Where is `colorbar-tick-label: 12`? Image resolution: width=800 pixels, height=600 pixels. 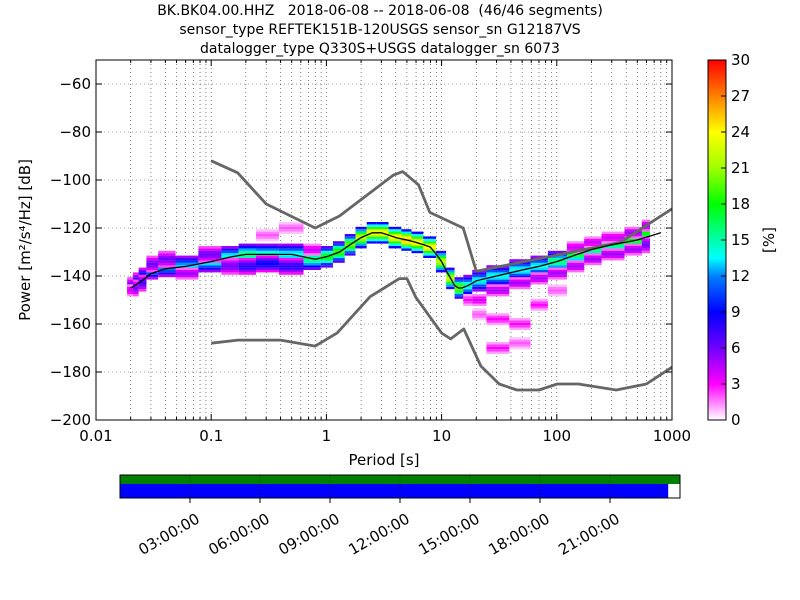
colorbar-tick-label: 12 is located at coordinates (740, 276).